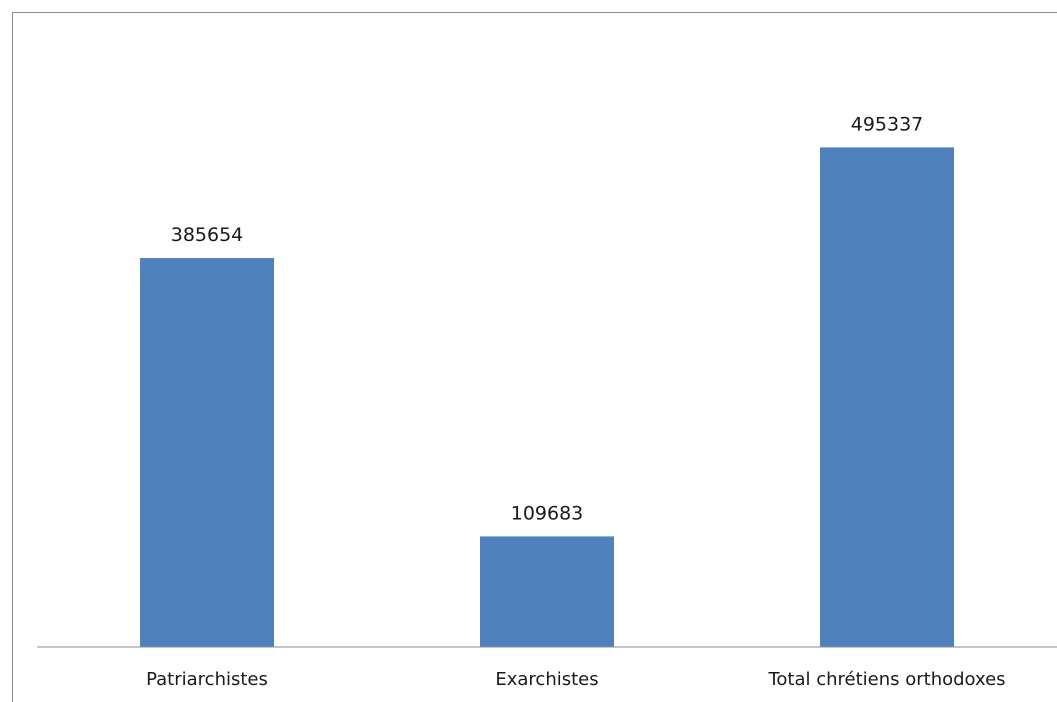  Describe the element at coordinates (547, 513) in the screenshot. I see `data-label-1: 109683` at that location.